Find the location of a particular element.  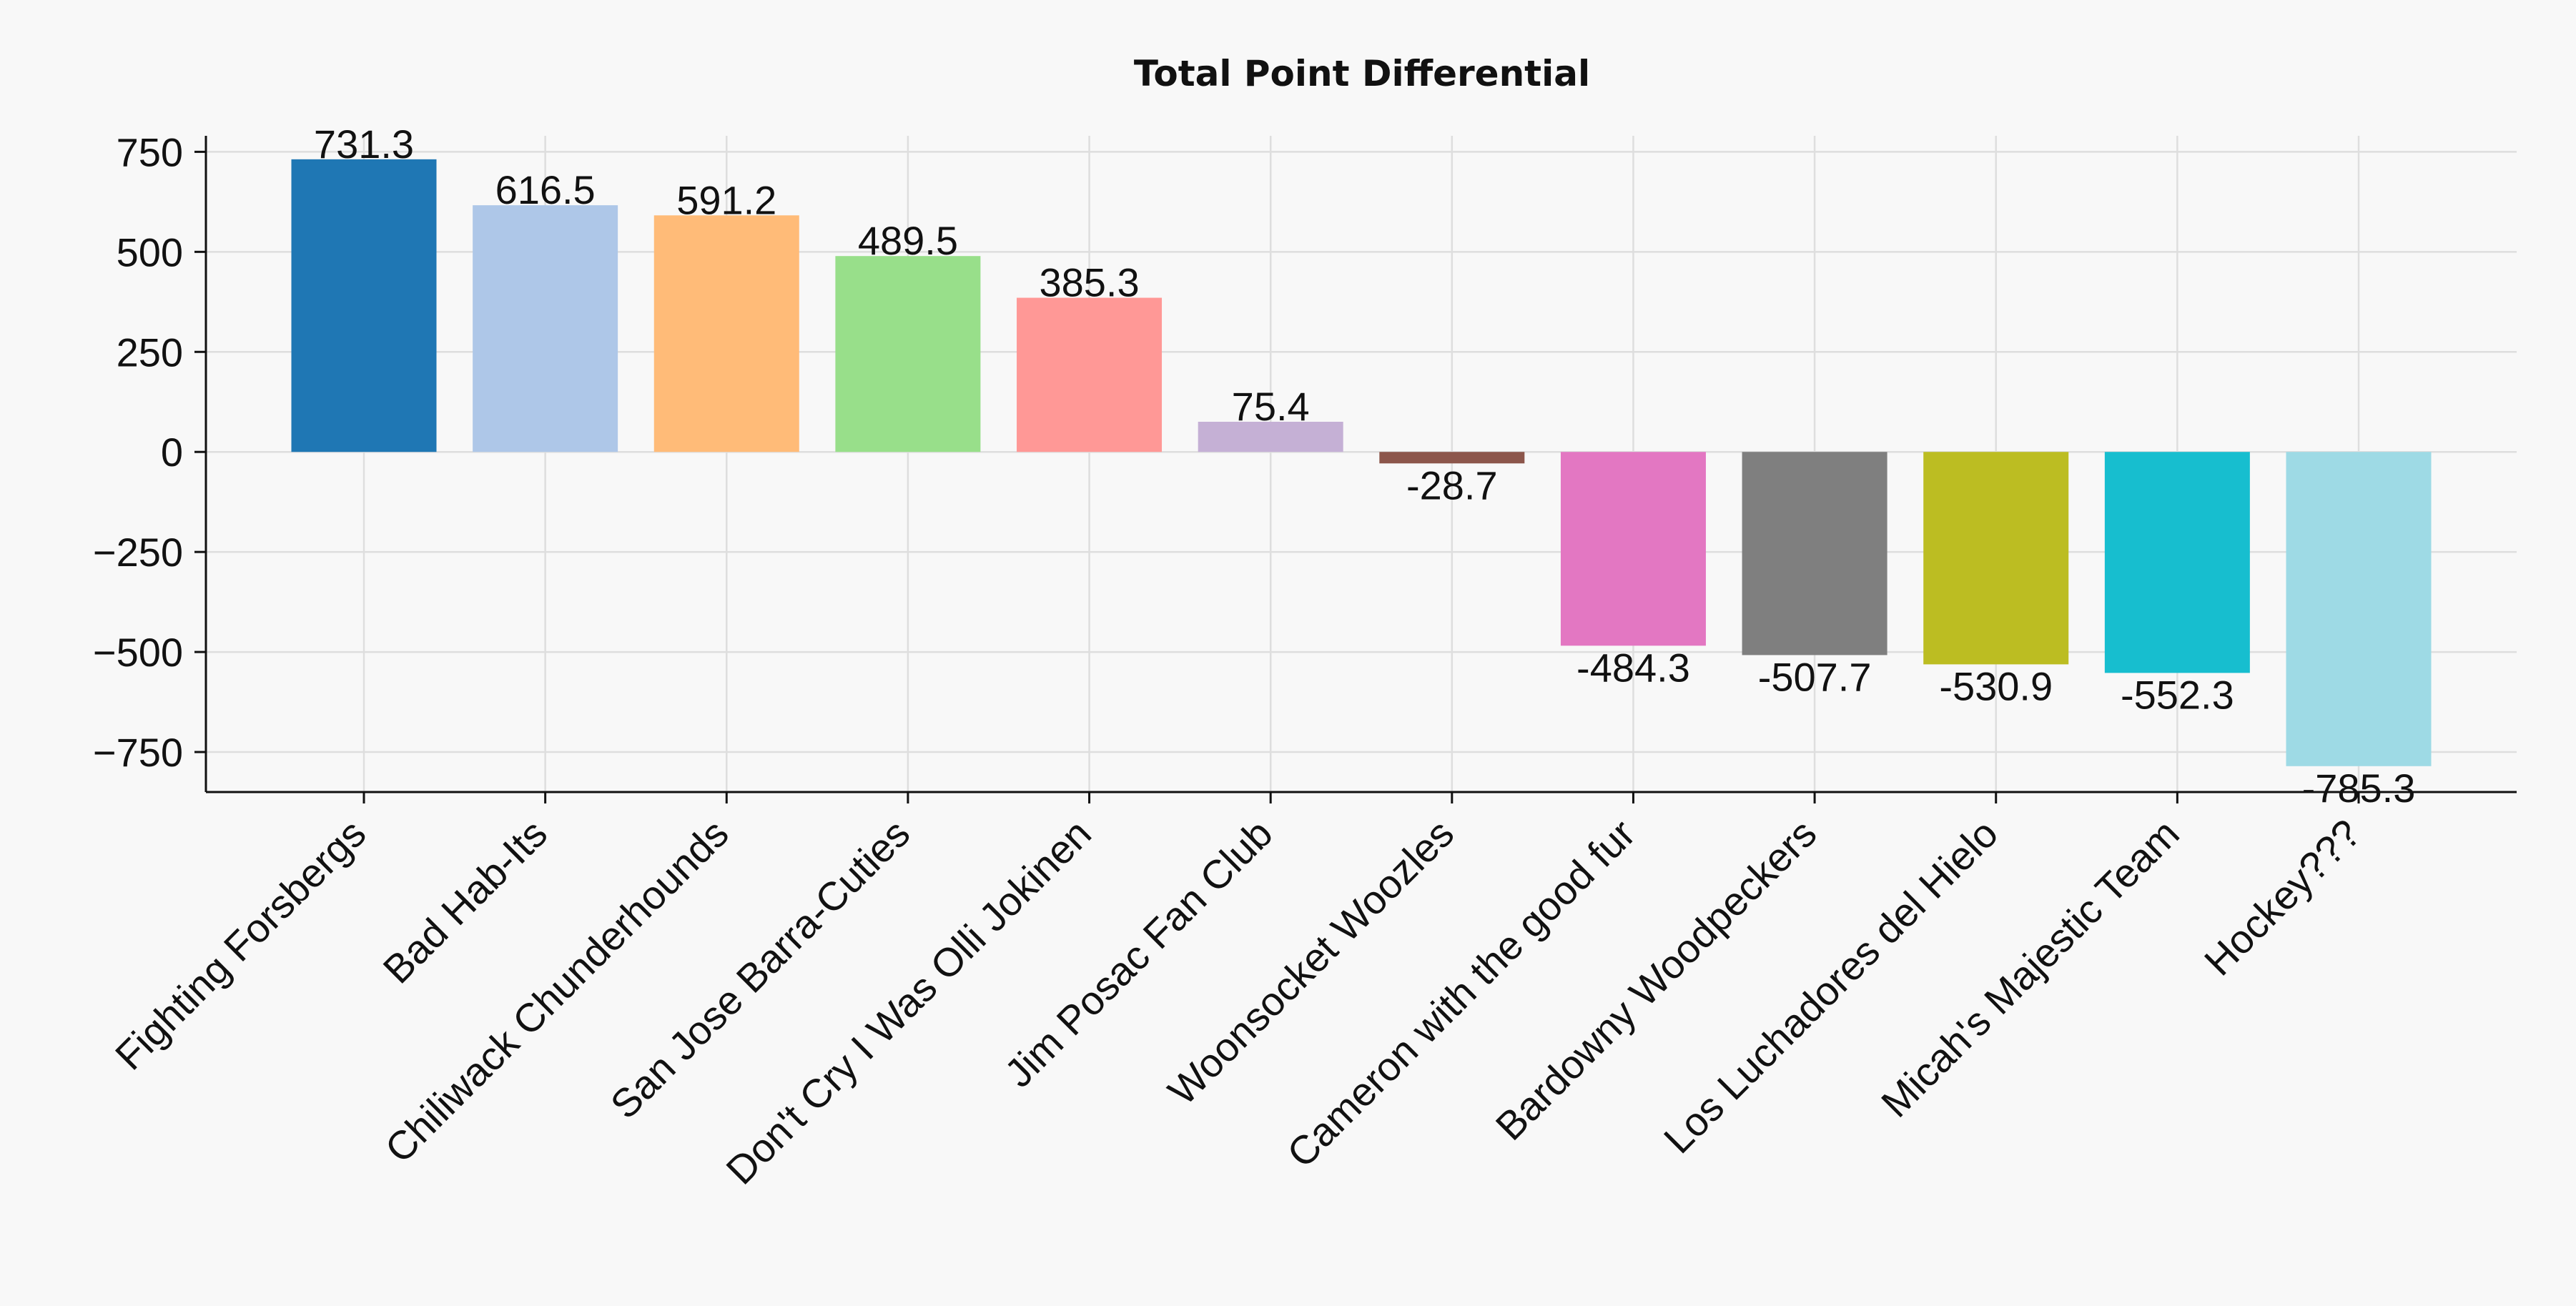

data-label: 731.3 is located at coordinates (364, 144).